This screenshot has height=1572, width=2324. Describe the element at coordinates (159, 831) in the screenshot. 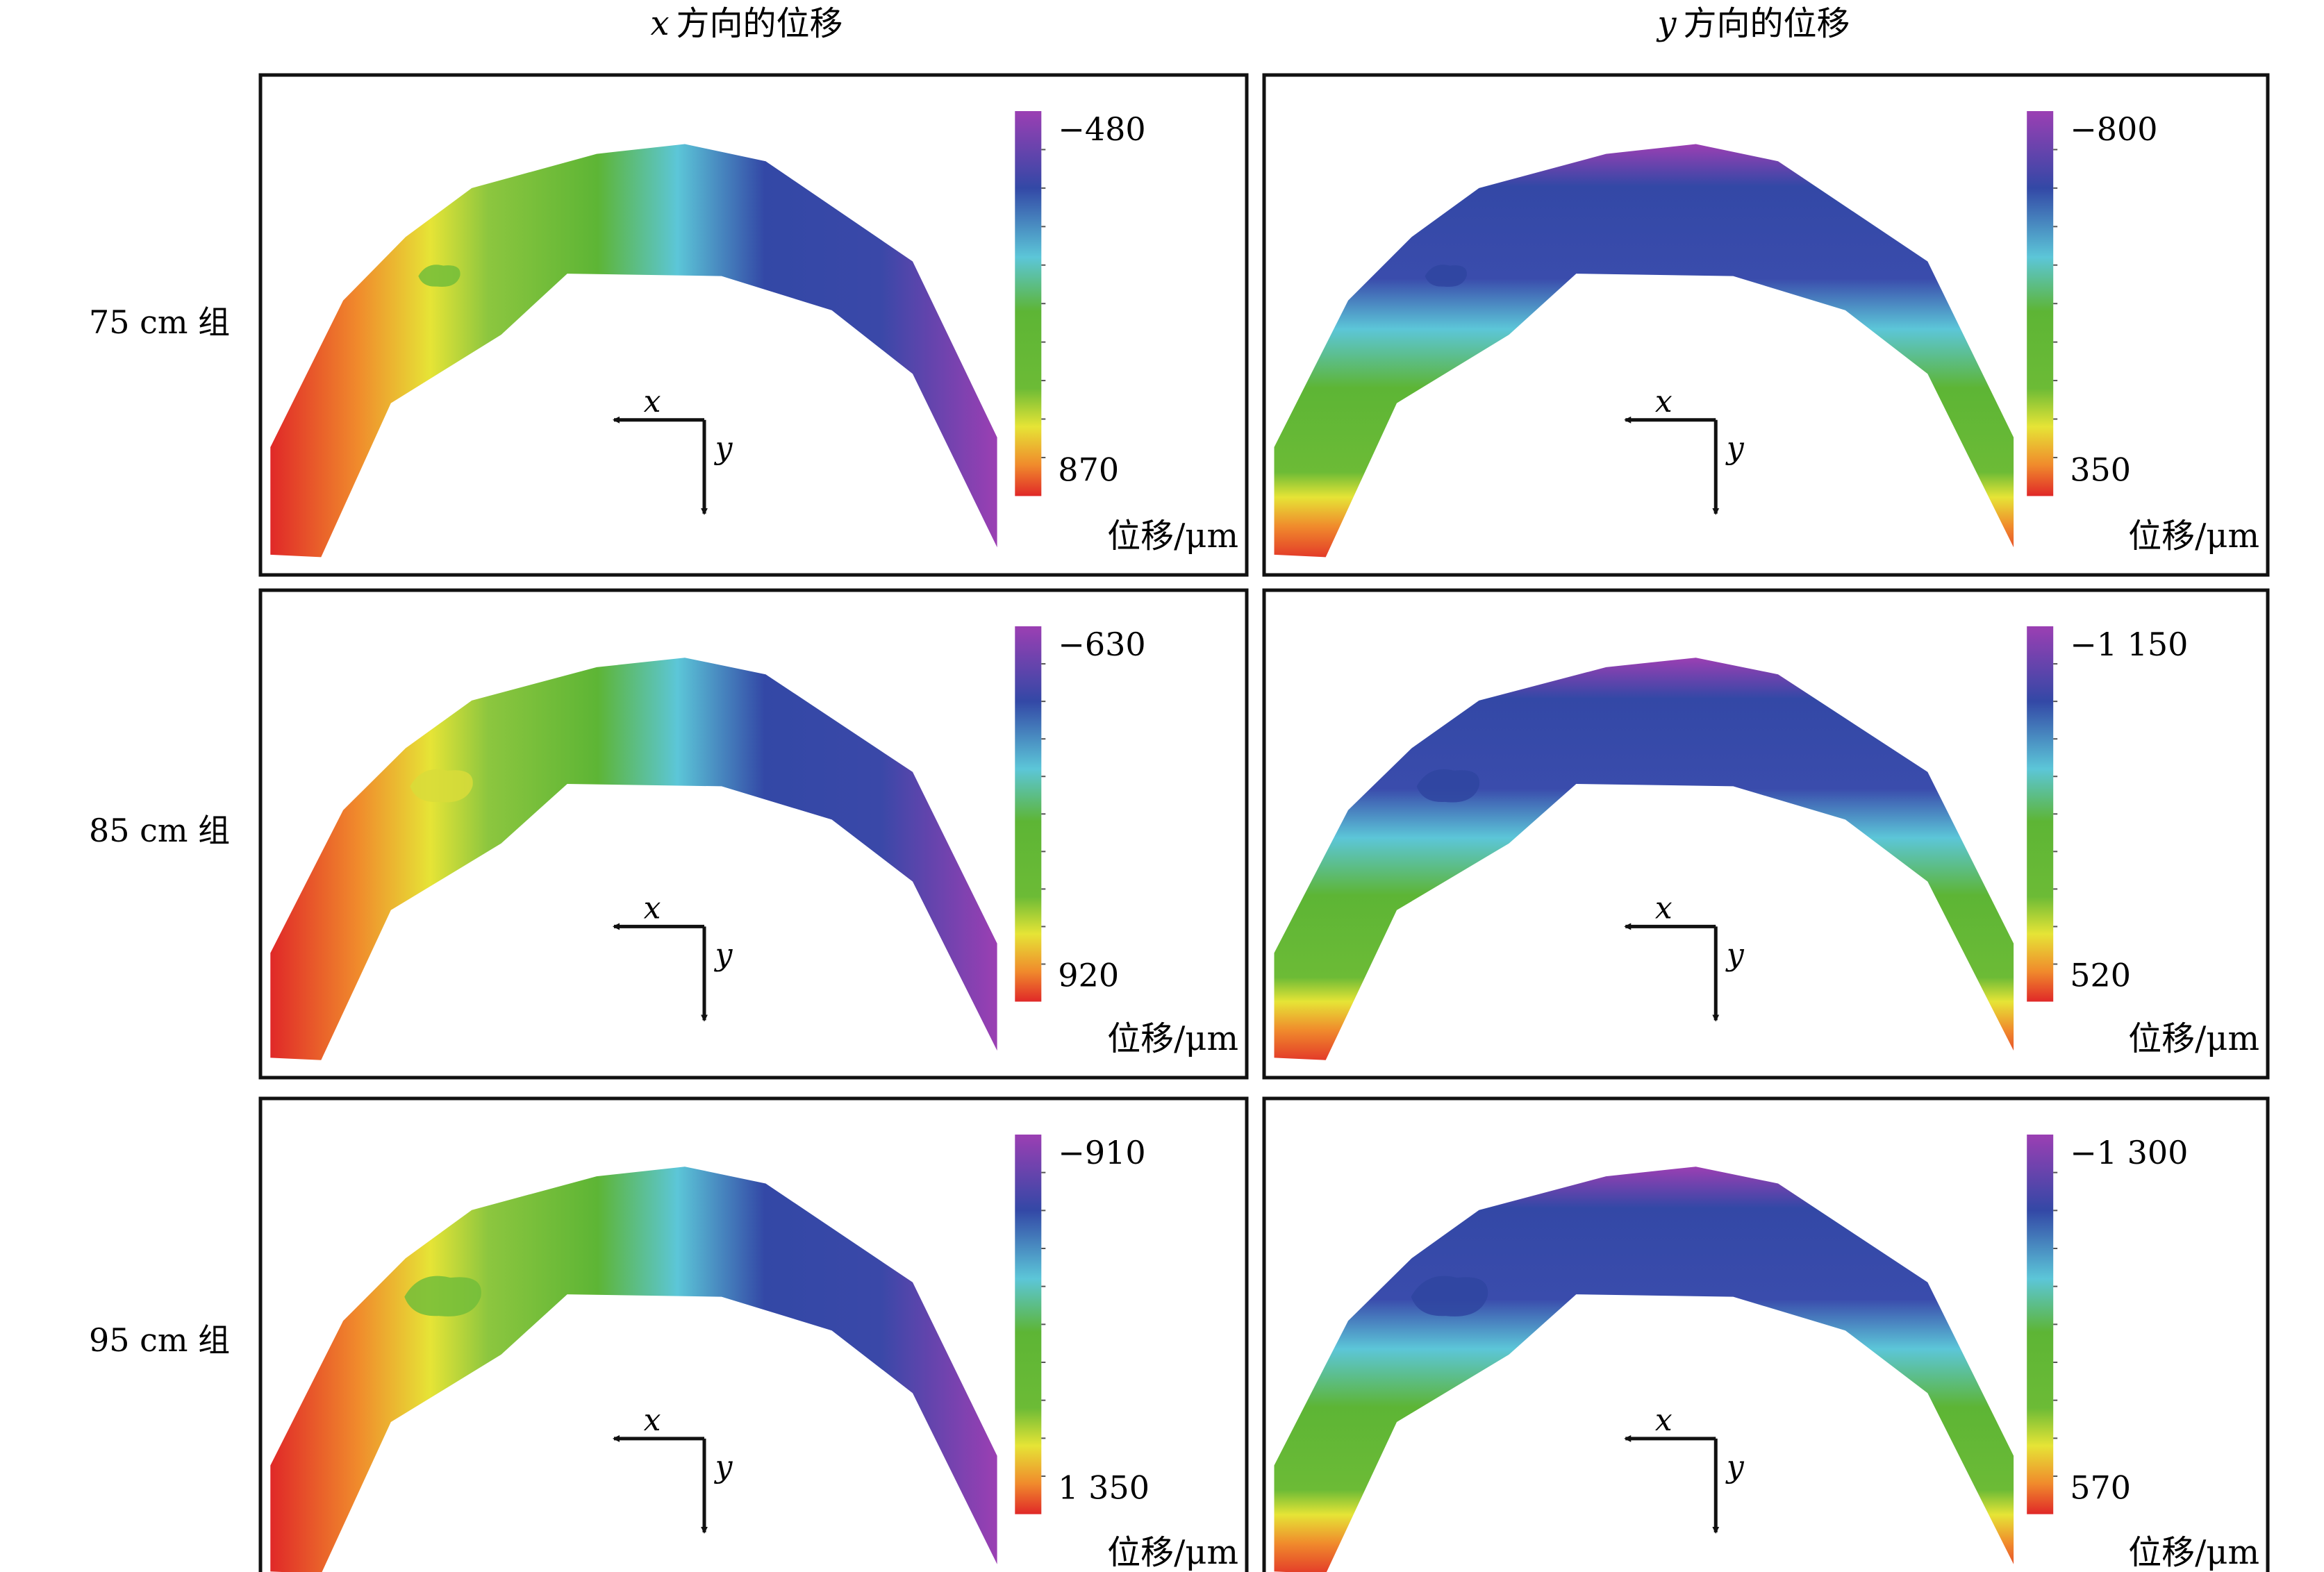

I see `row-label-85: 85 cm 组` at that location.